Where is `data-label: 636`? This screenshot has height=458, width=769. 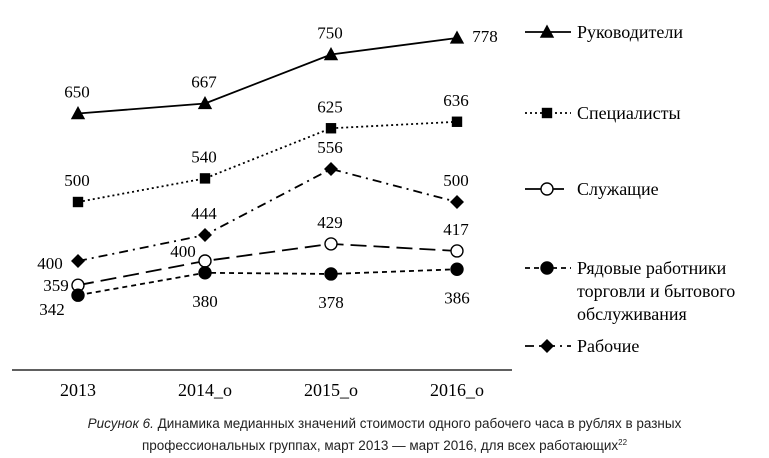 data-label: 636 is located at coordinates (456, 100).